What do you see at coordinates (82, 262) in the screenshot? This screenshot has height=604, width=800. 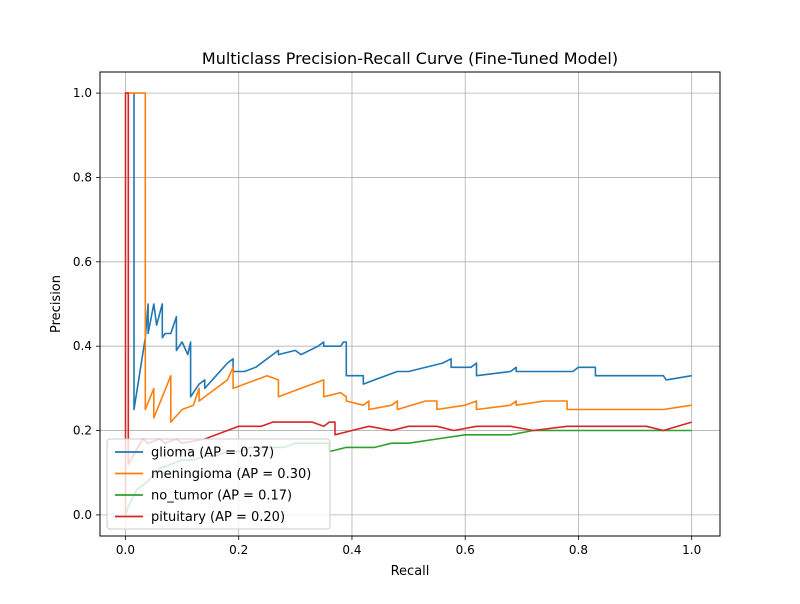 I see `y-tick-label: 0.6` at bounding box center [82, 262].